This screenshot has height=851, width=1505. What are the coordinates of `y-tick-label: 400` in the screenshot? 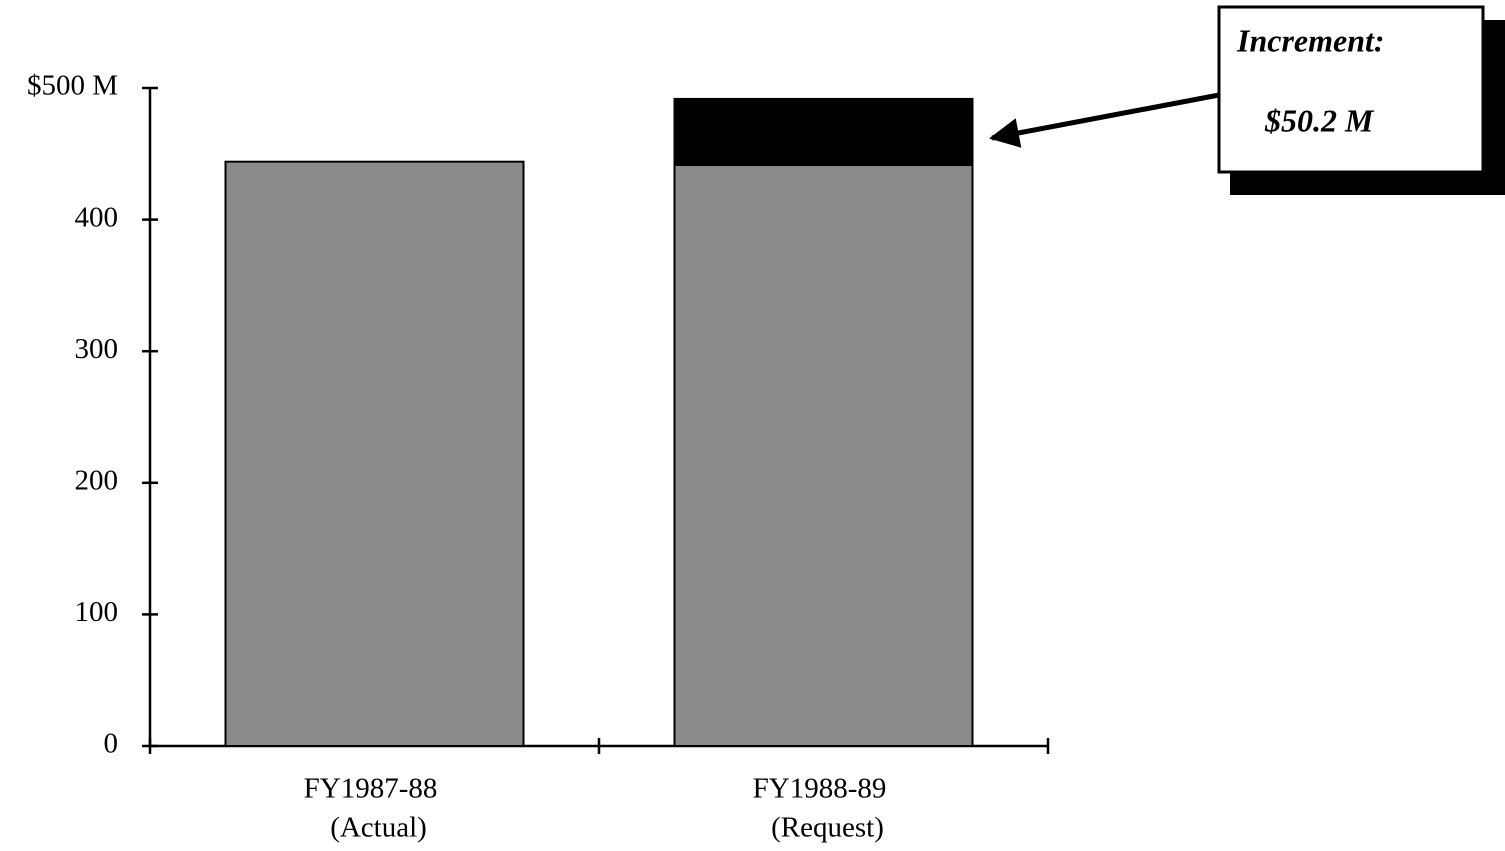 It's located at (97, 217).